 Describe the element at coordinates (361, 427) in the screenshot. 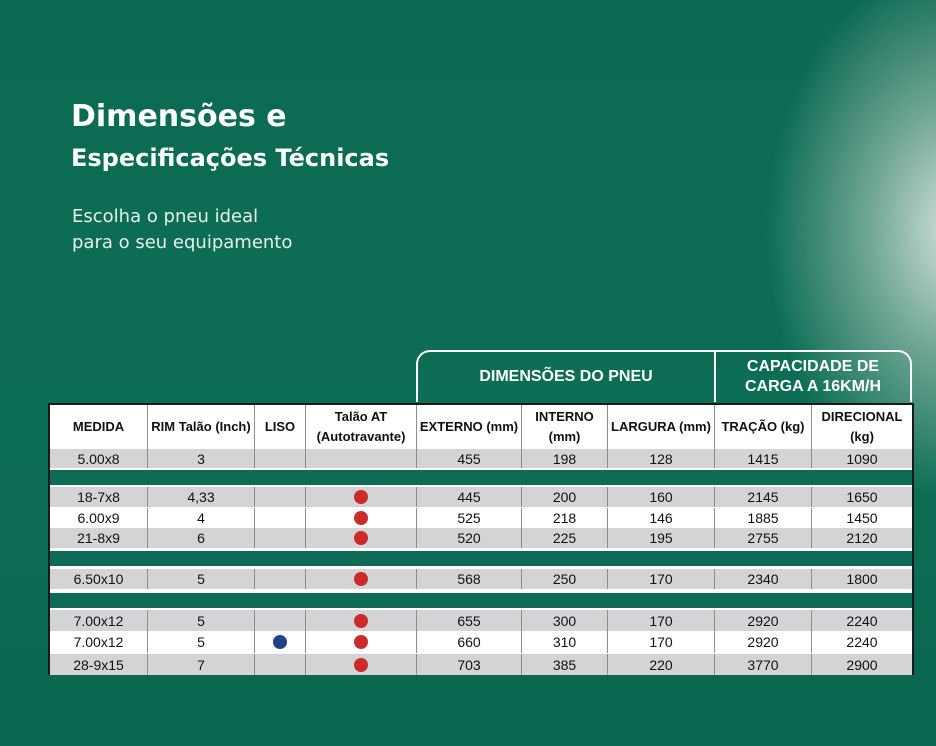

I see `header-talao-at: Talão AT (Autotravante)` at that location.